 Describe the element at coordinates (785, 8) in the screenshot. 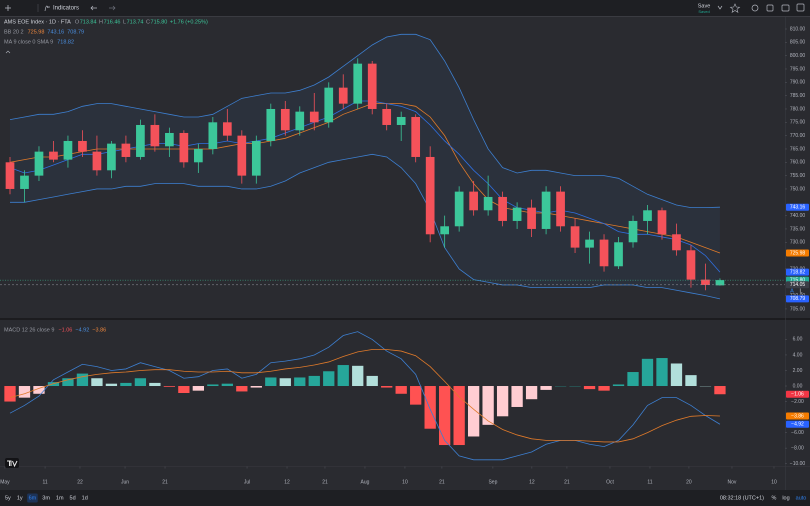

I see `snapshot-button` at that location.